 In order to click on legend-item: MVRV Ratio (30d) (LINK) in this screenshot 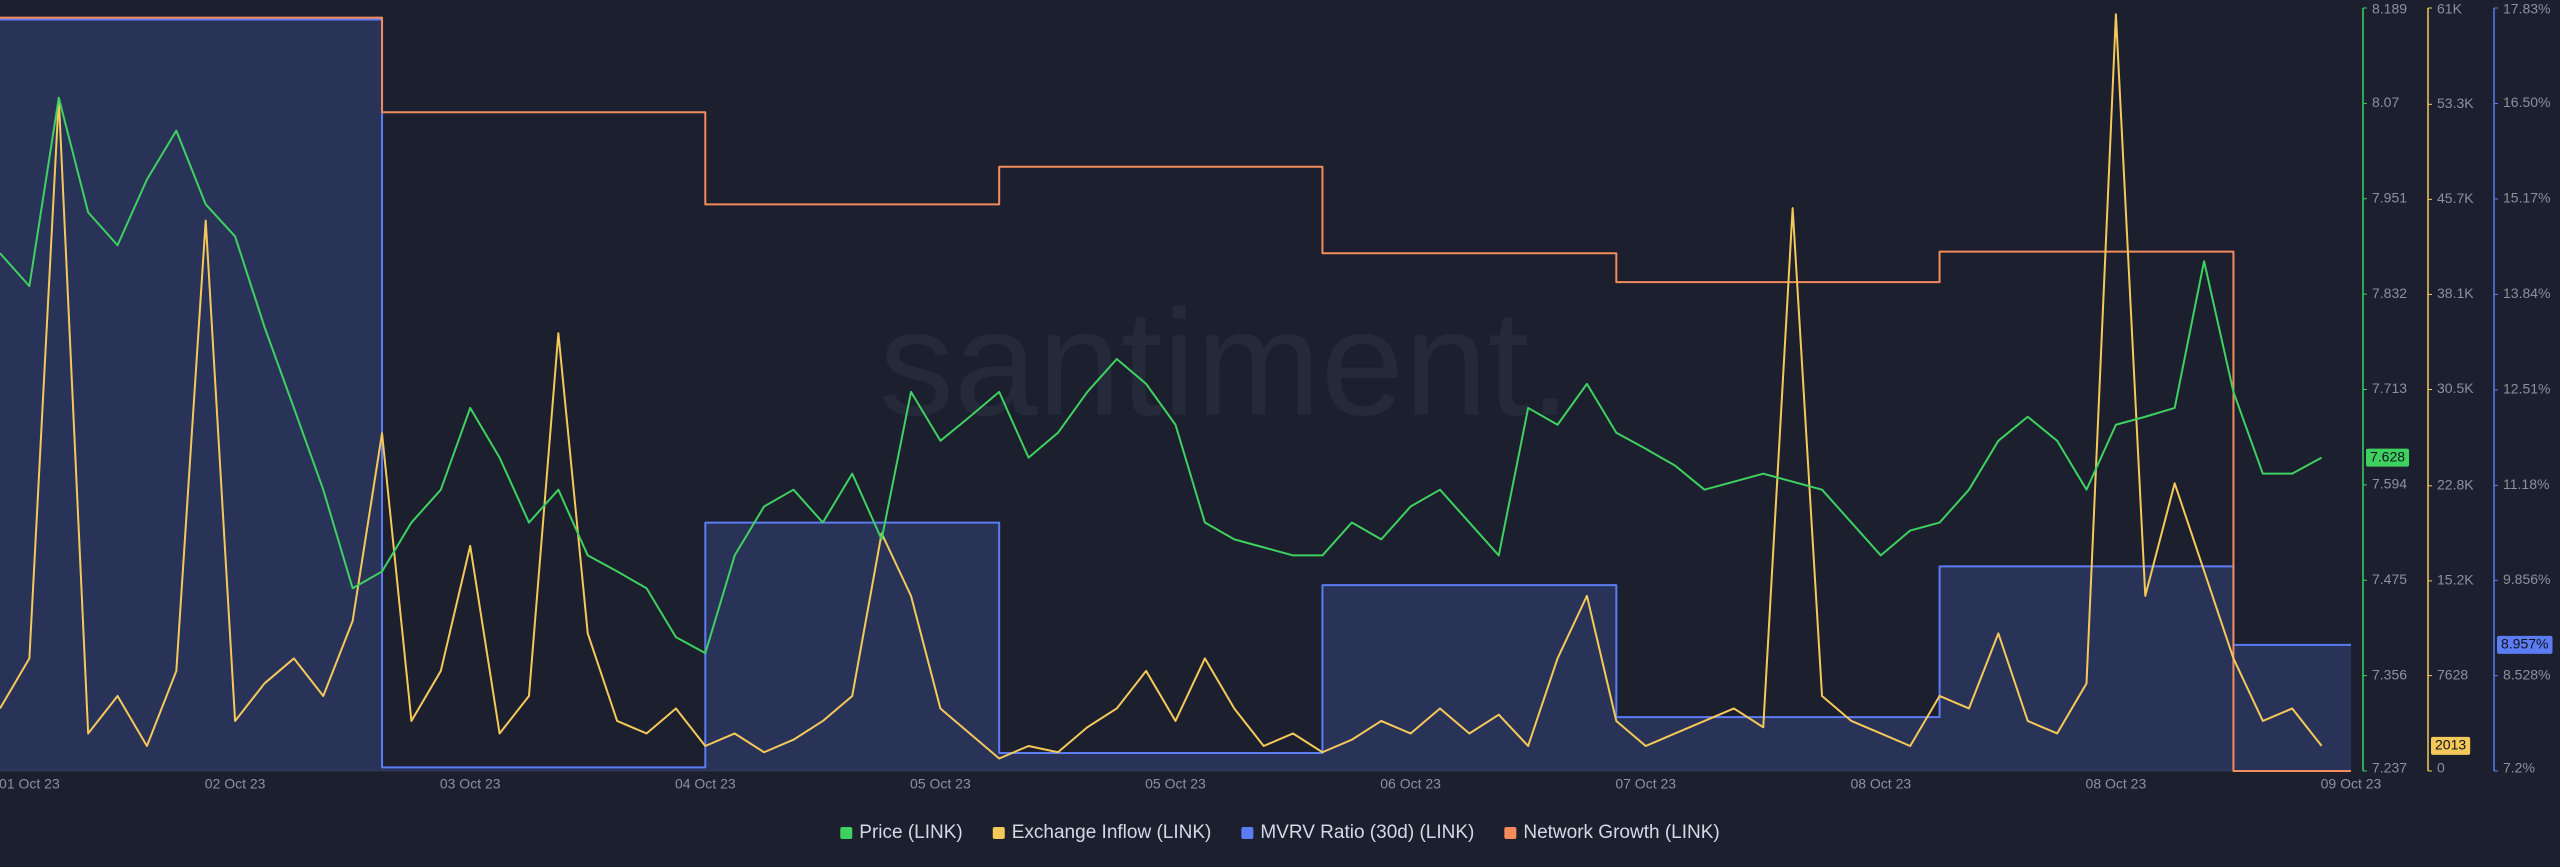, I will do `click(1357, 832)`.